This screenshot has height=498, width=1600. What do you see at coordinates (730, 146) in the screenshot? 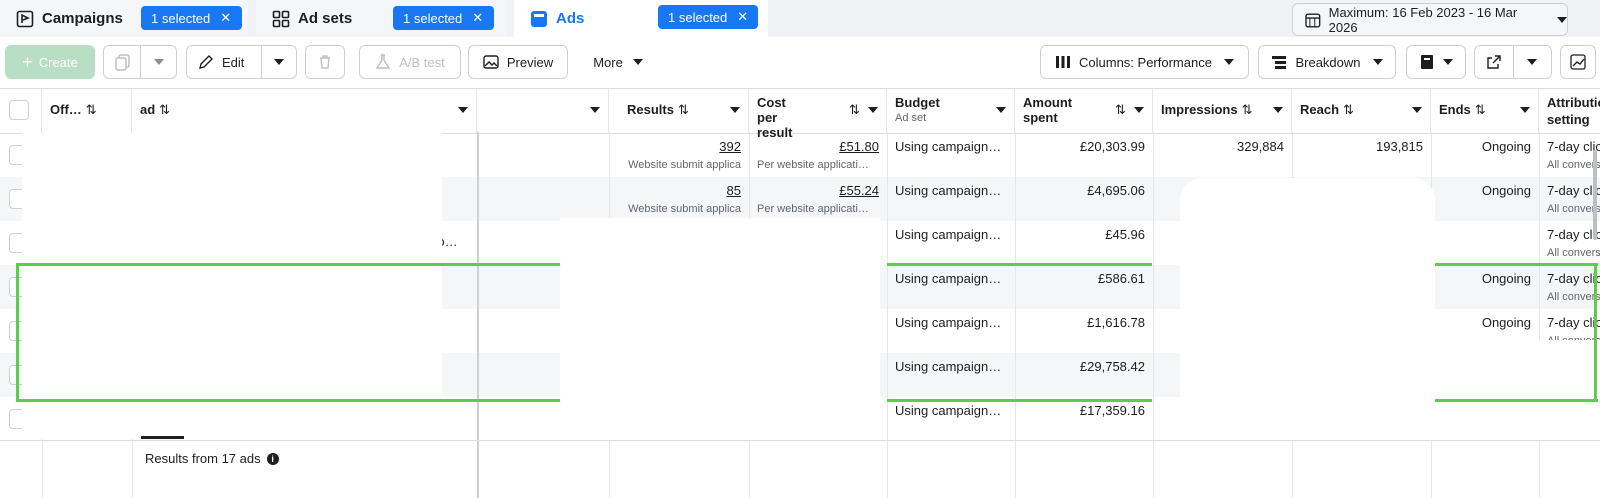
I see `results-value: 392` at bounding box center [730, 146].